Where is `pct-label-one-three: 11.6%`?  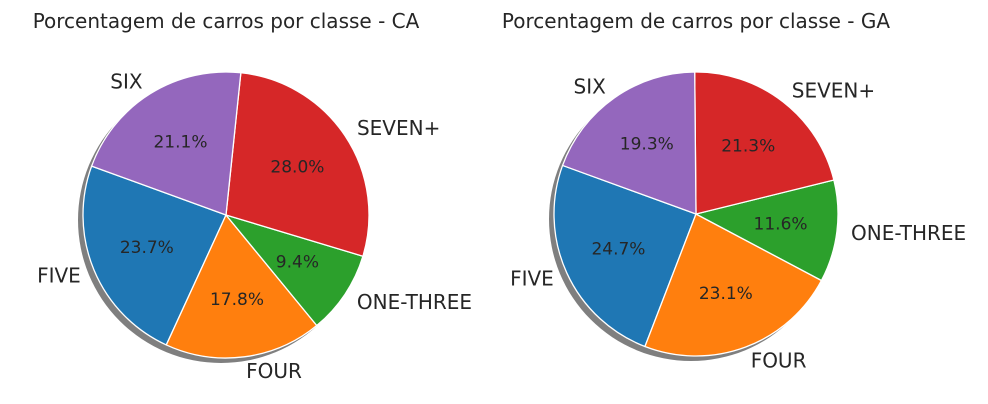 pct-label-one-three: 11.6% is located at coordinates (781, 224).